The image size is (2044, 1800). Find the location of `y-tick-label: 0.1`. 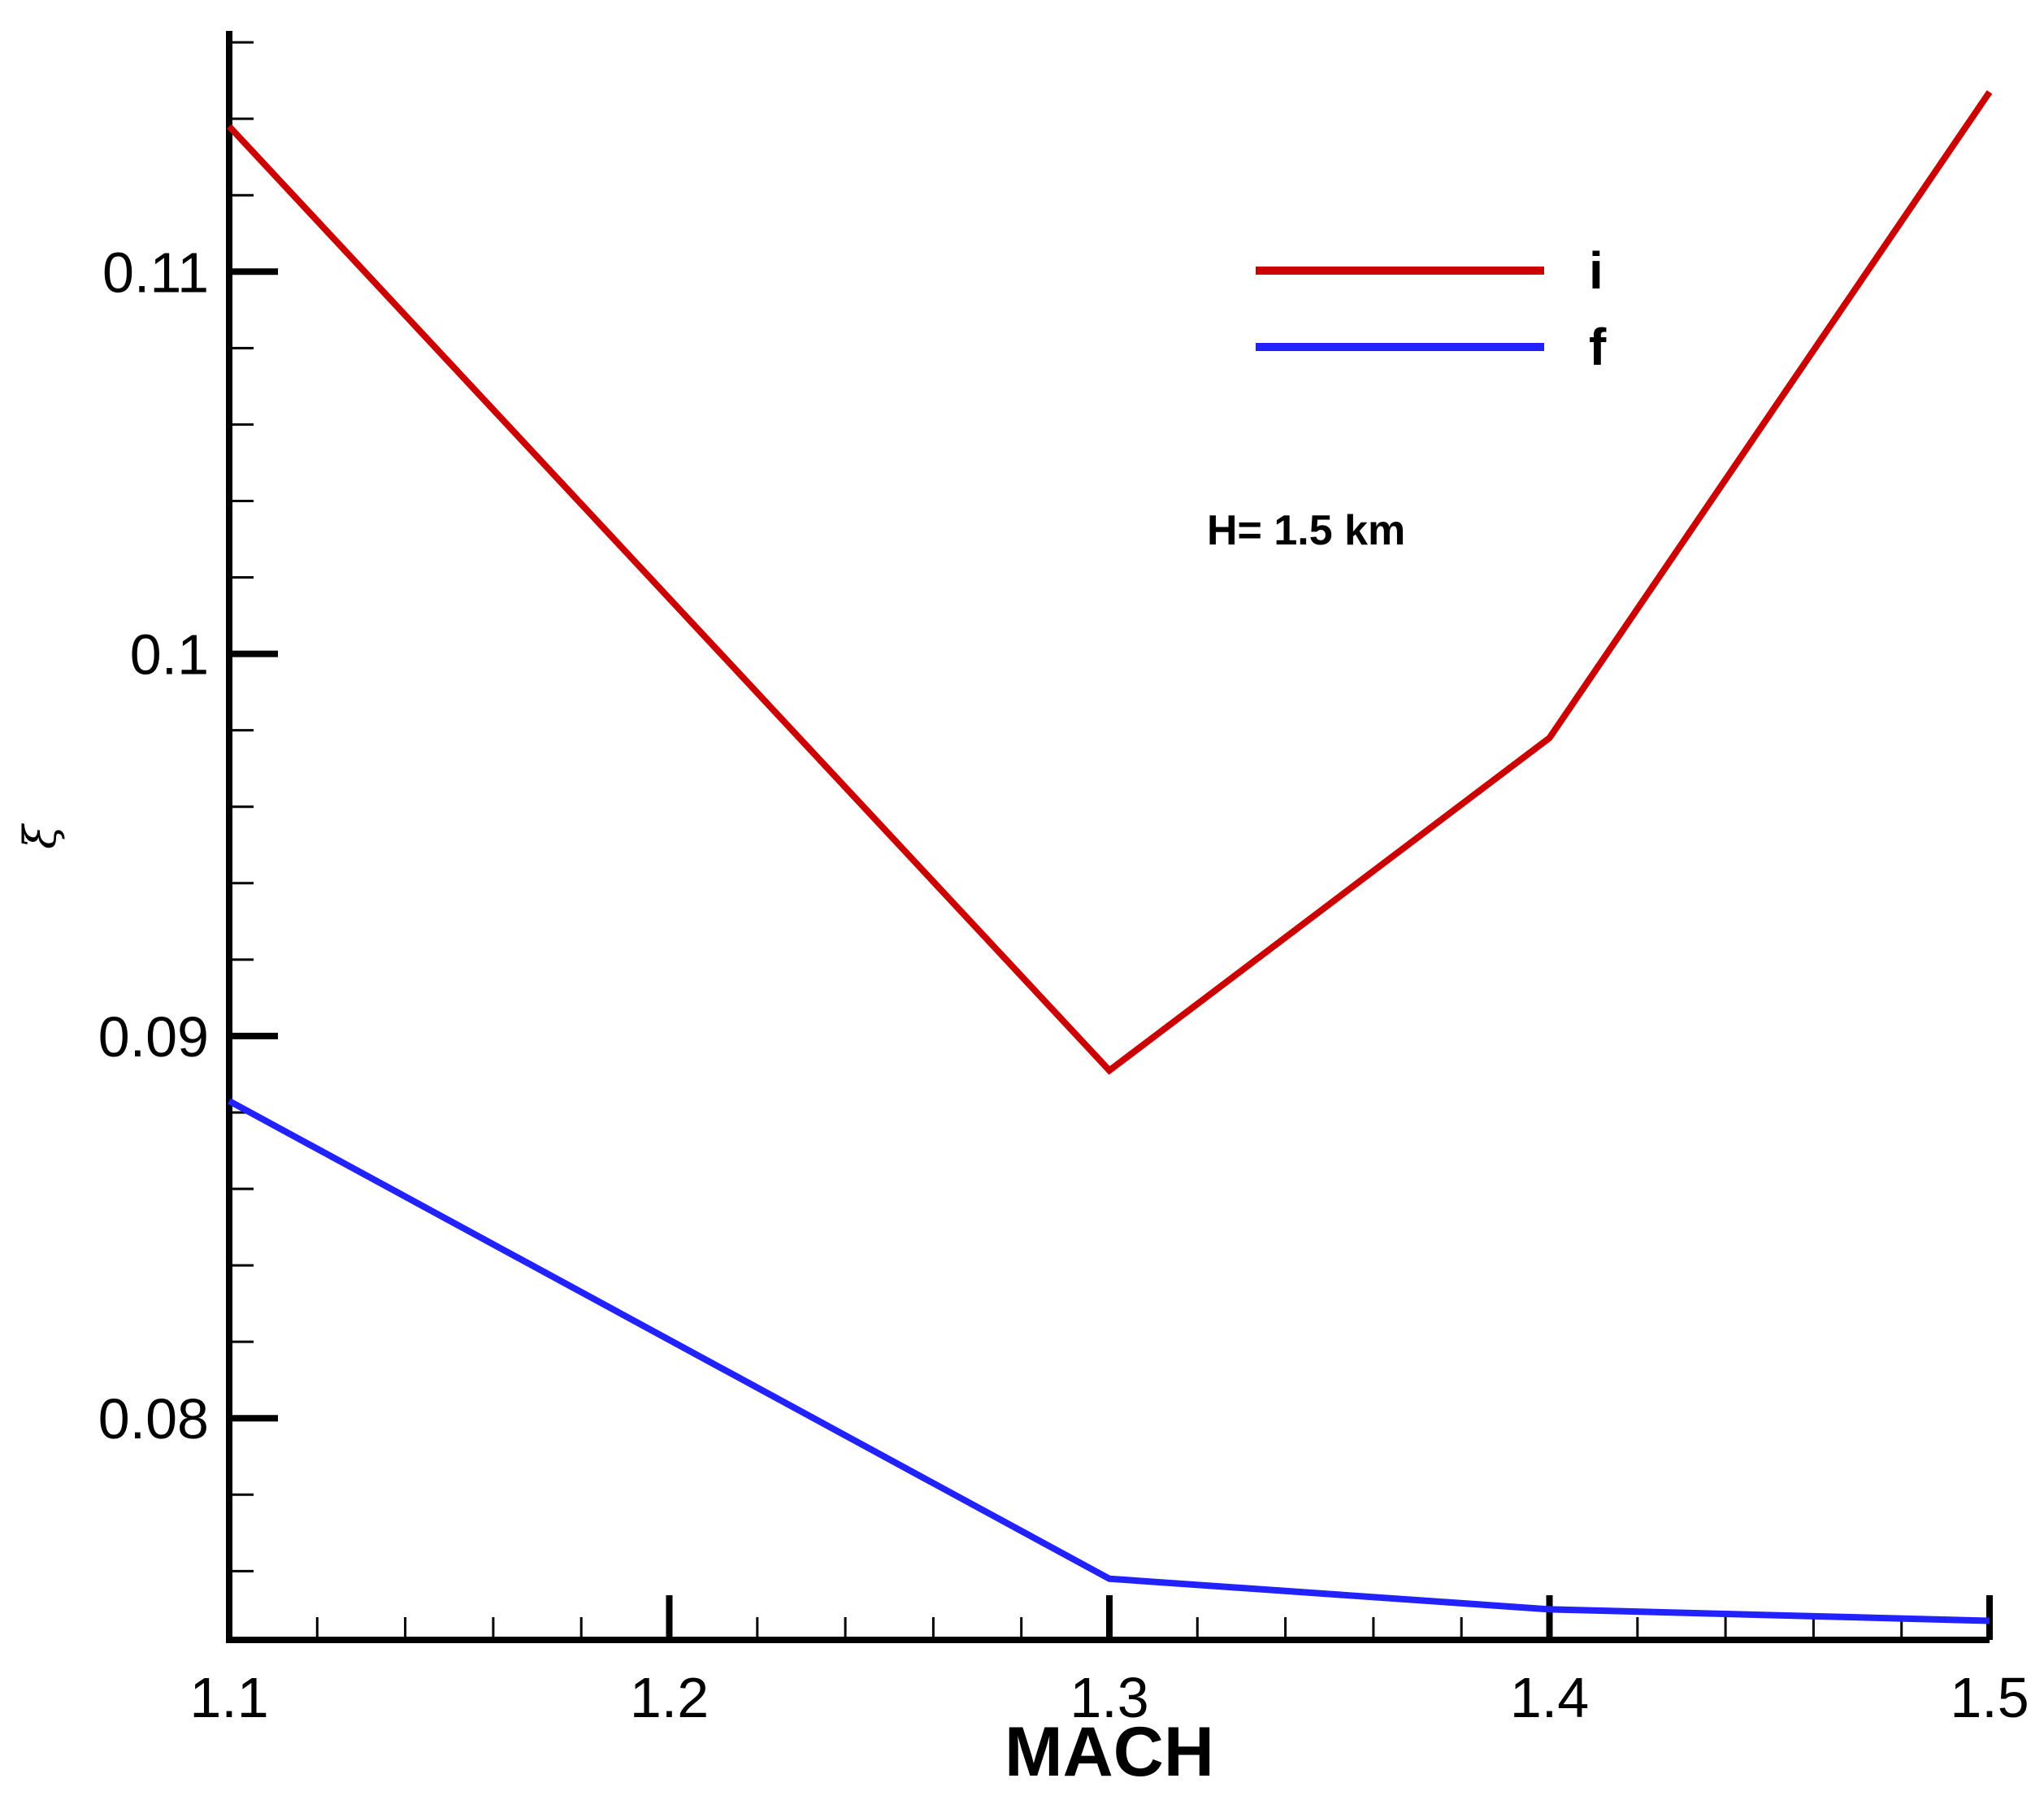

y-tick-label: 0.1 is located at coordinates (169, 655).